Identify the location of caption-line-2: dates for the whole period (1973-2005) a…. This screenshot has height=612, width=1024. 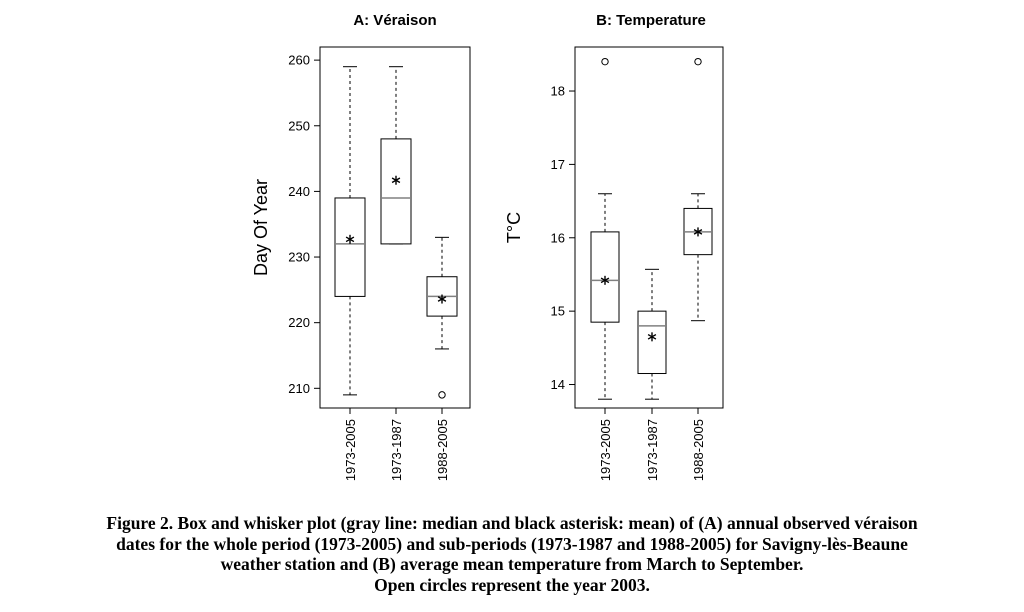
(512, 543).